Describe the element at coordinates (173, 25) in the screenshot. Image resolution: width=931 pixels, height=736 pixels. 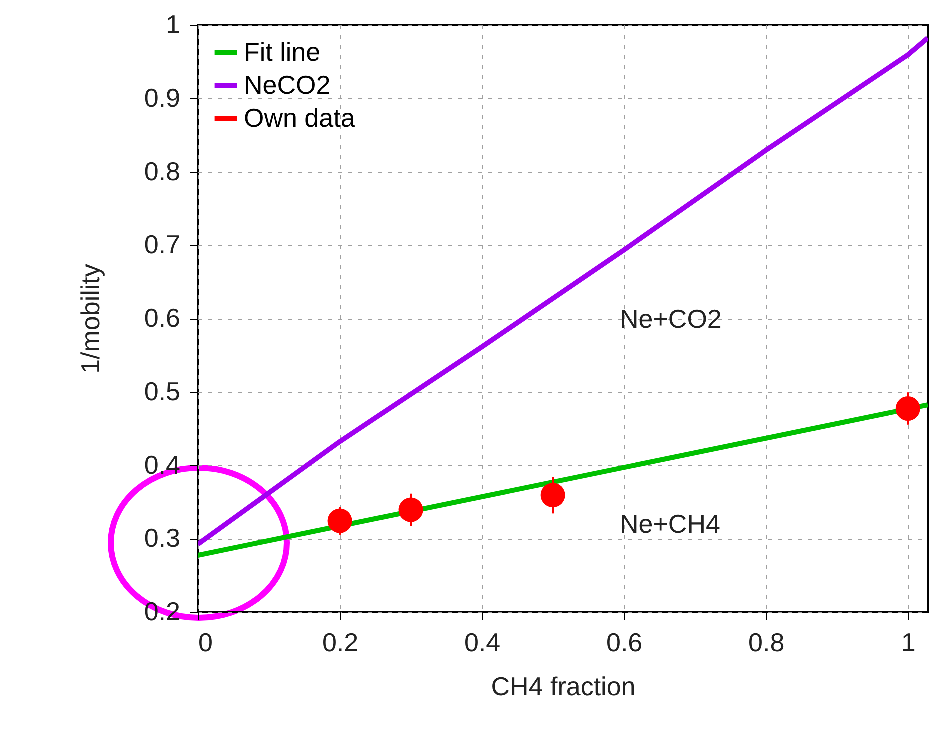
I see `y-tick-label: 1` at that location.